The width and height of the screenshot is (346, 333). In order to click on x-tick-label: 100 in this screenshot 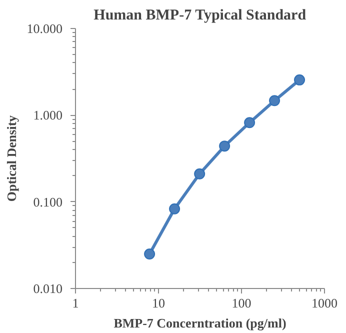, I will do `click(242, 303)`.